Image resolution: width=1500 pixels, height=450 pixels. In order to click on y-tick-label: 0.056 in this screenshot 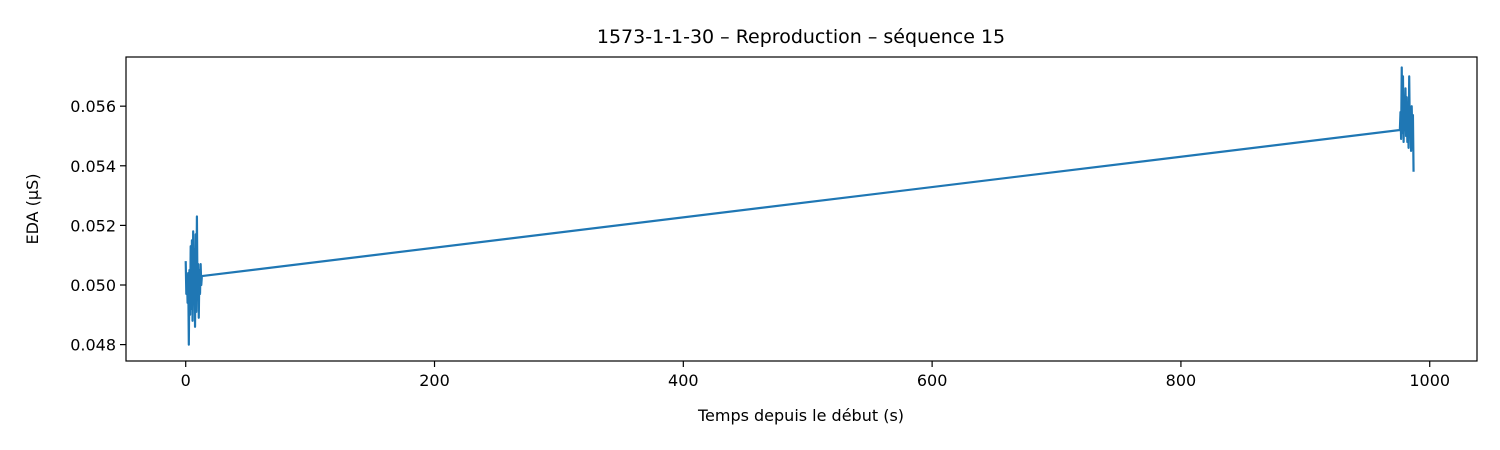, I will do `click(93, 106)`.